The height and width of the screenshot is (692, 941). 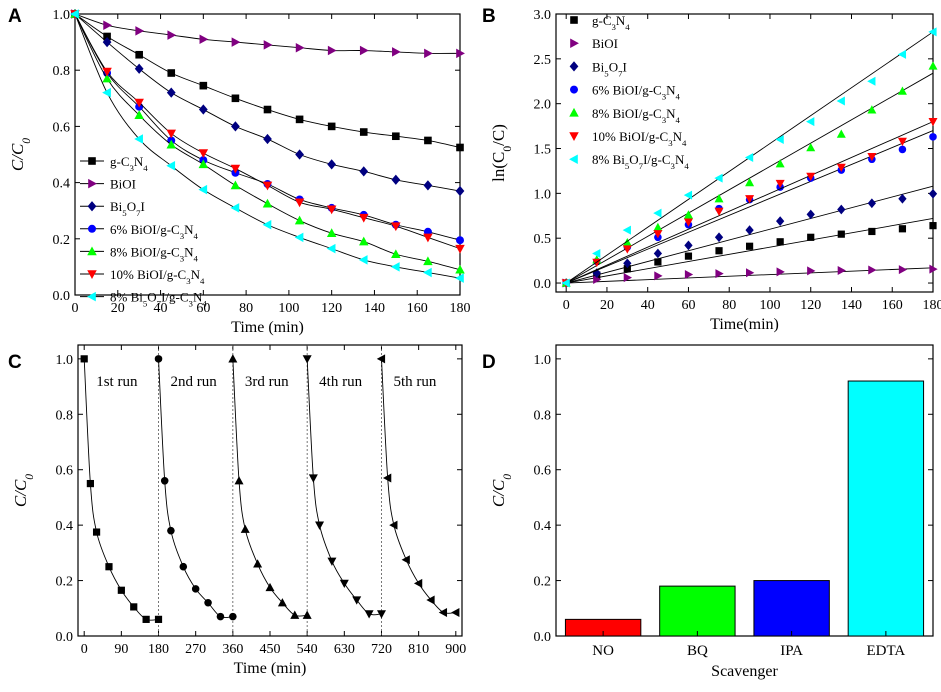 I want to click on x-tick-label: 160, so click(x=417, y=308).